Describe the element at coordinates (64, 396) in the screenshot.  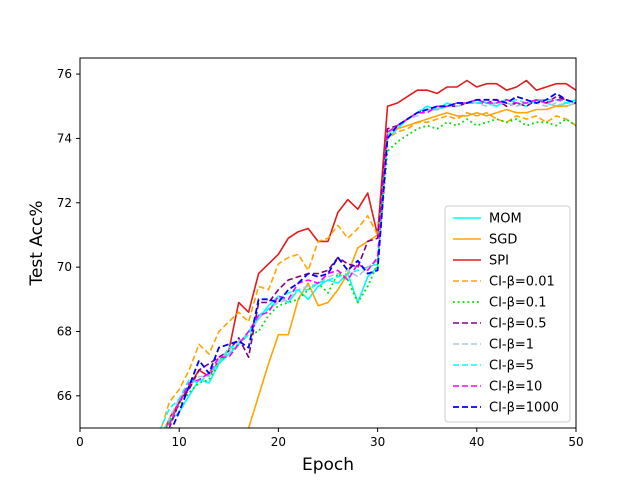
I see `y-tick-label: 66` at that location.